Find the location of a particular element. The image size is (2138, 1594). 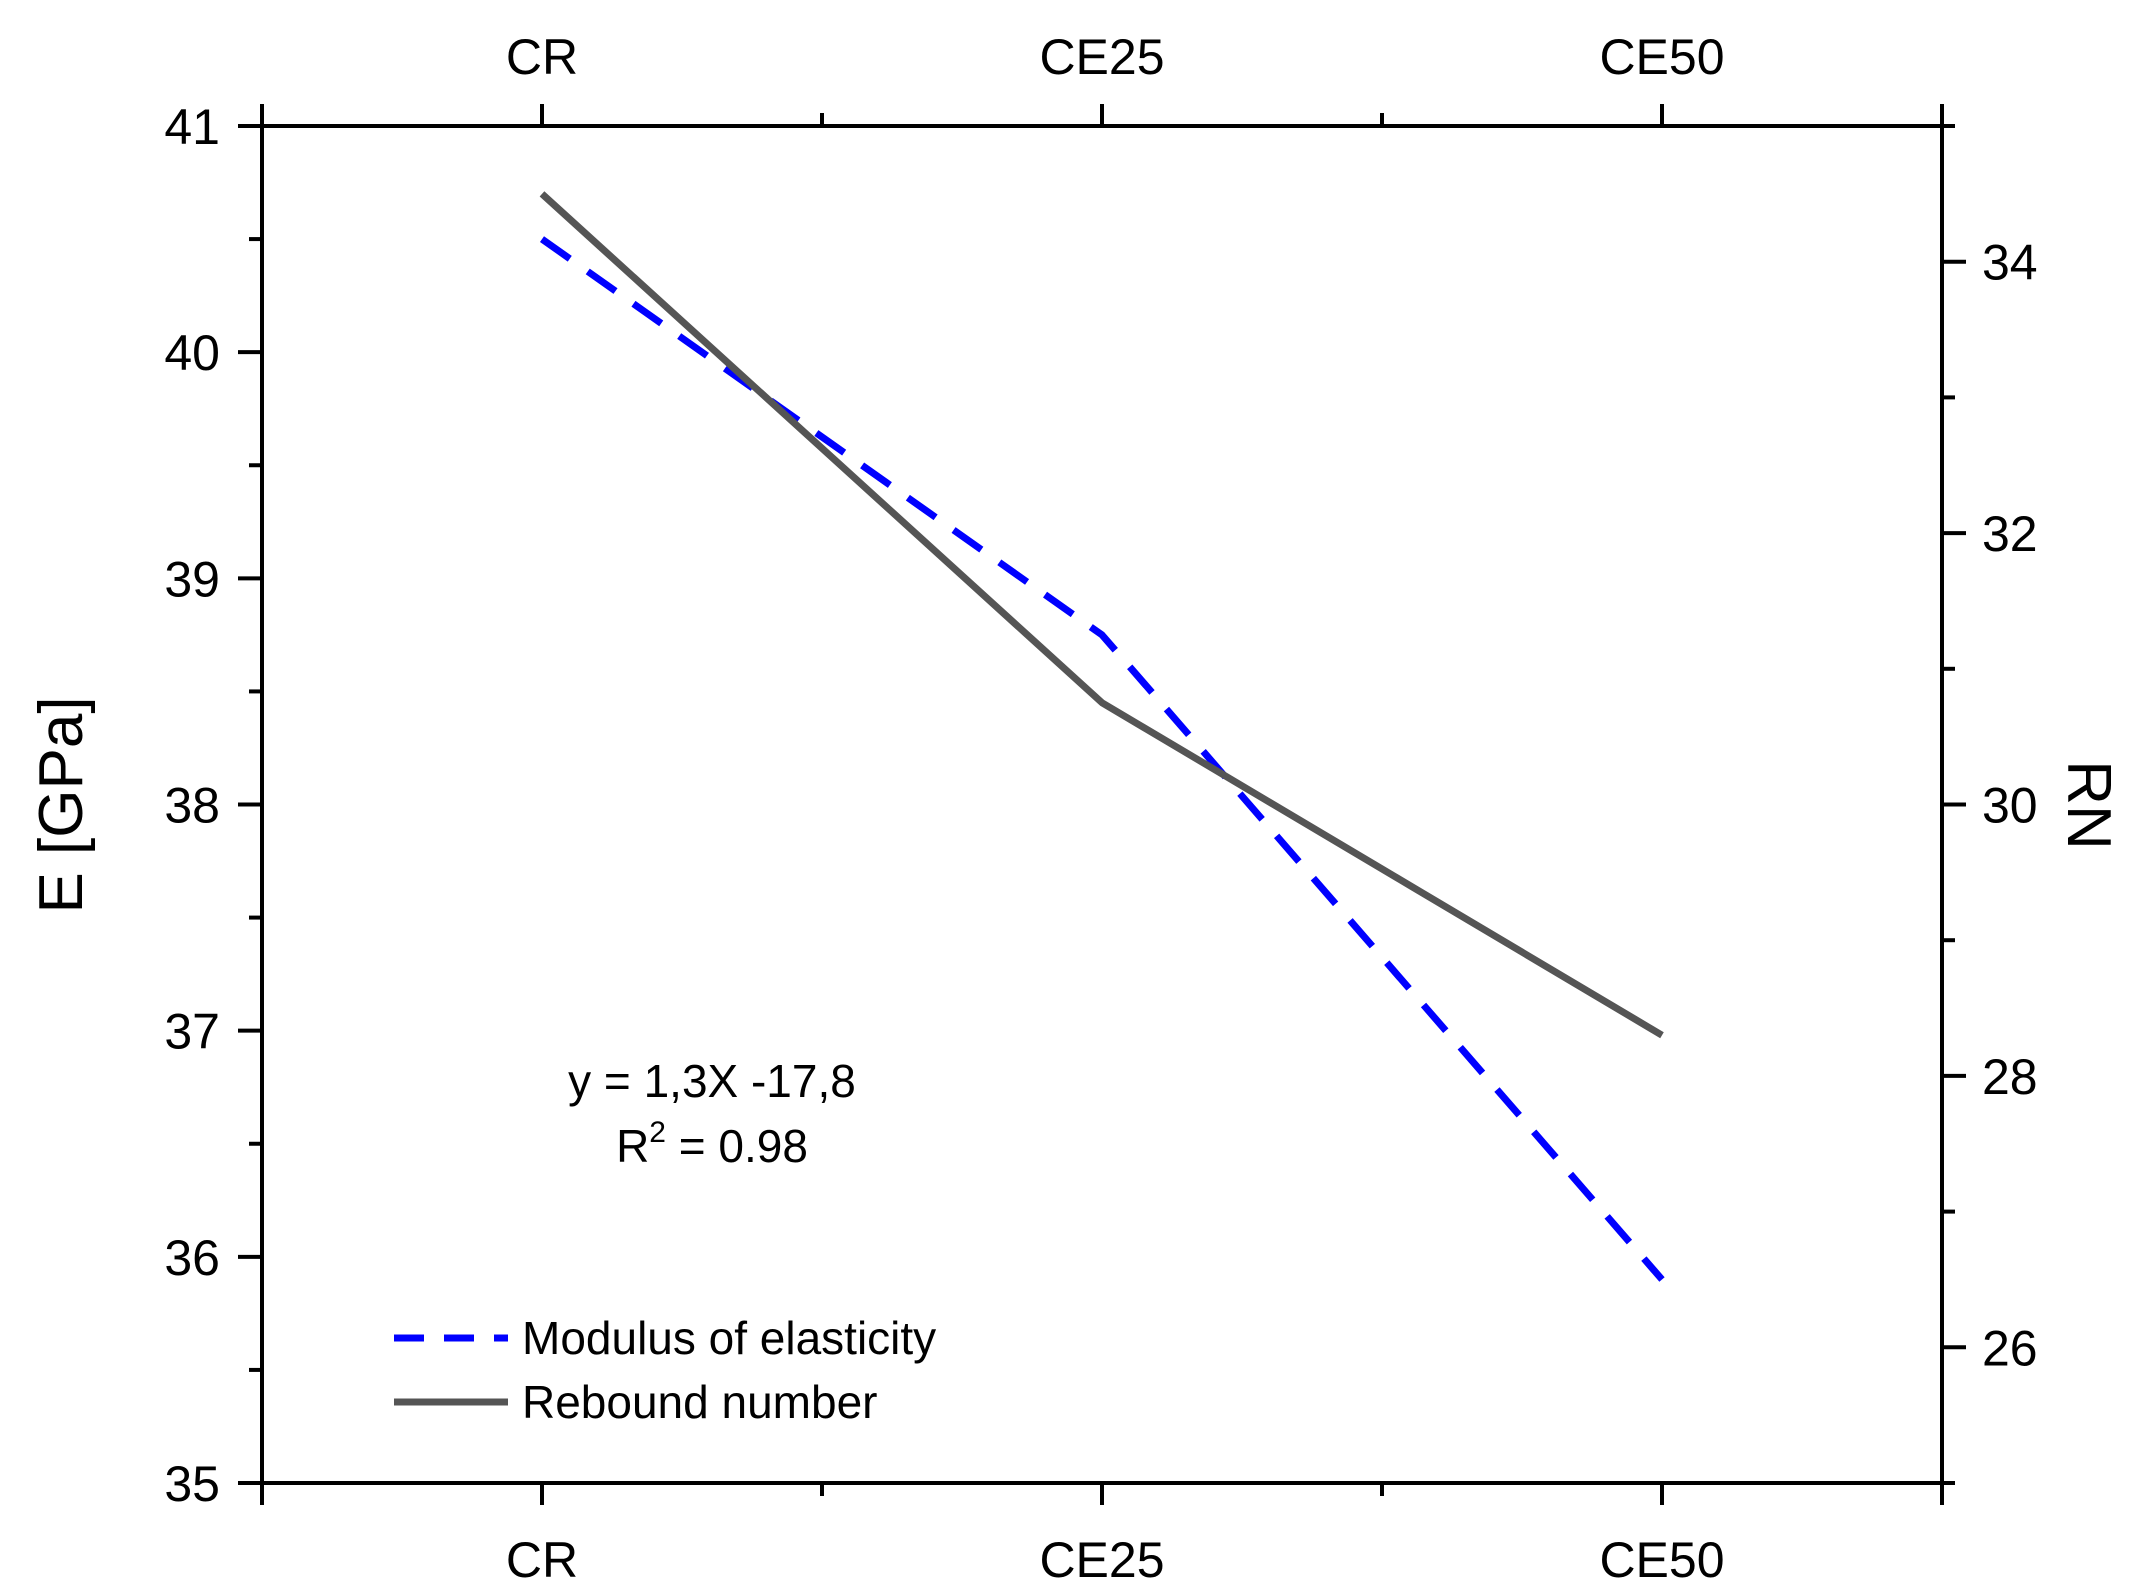

y-tick-label-41: 41 is located at coordinates (192, 127).